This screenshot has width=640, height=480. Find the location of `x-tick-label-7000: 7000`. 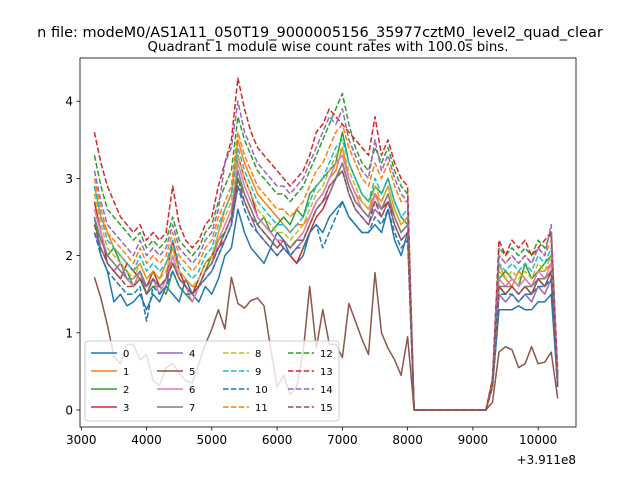

x-tick-label-7000: 7000 is located at coordinates (342, 440).